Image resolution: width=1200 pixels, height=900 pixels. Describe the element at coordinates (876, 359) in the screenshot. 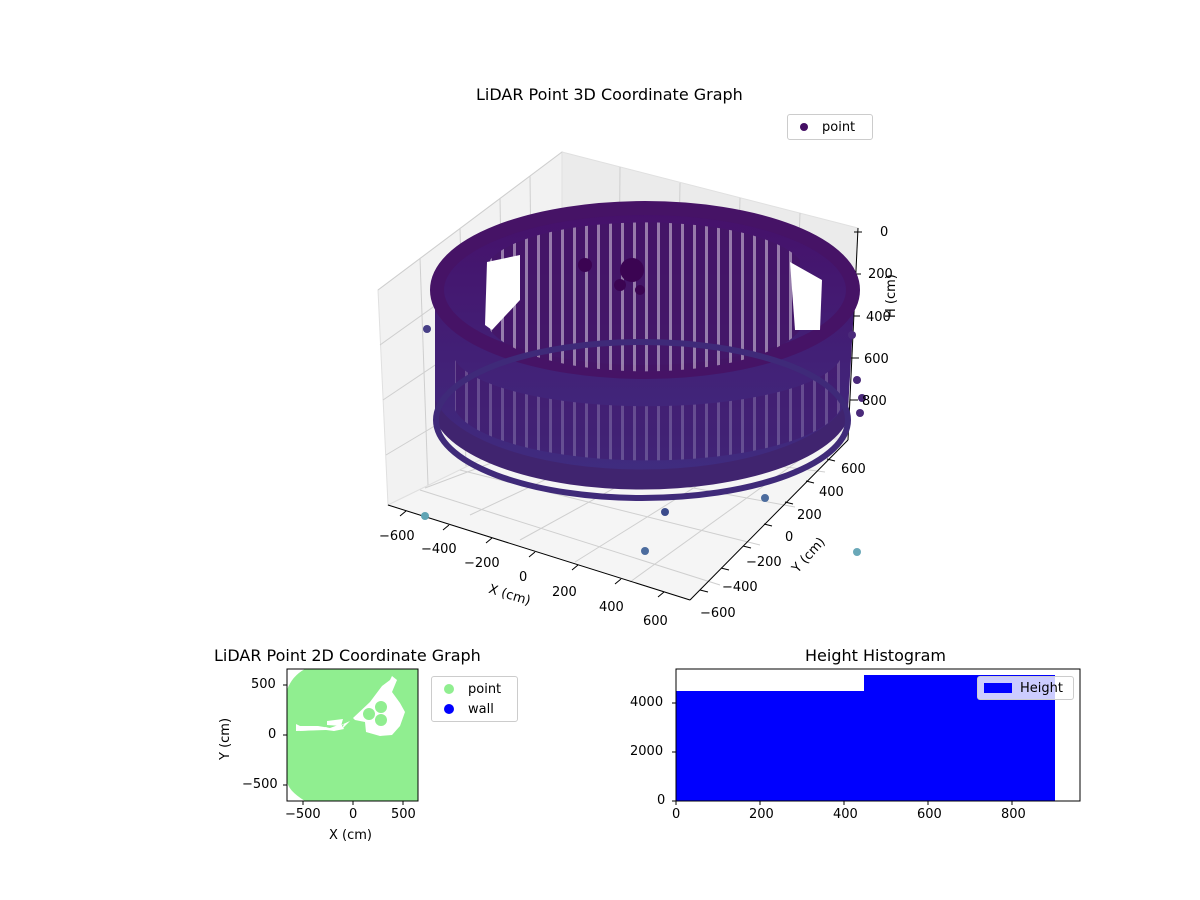

I see `z-tick: 600` at that location.